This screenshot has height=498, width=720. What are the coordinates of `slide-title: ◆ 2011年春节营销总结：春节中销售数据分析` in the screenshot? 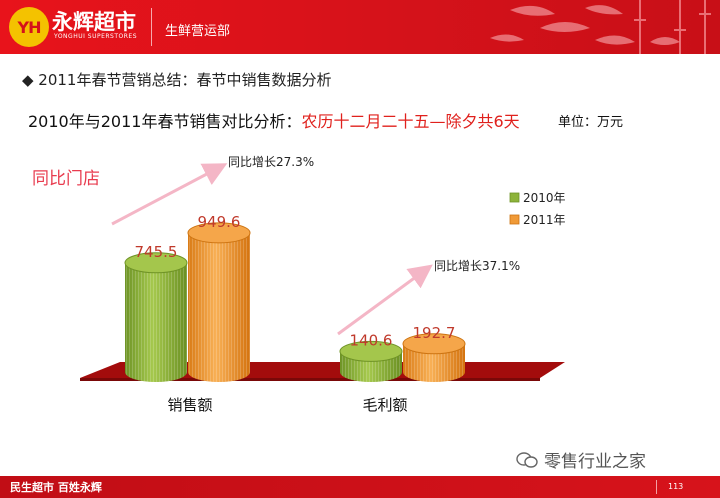 It's located at (177, 80).